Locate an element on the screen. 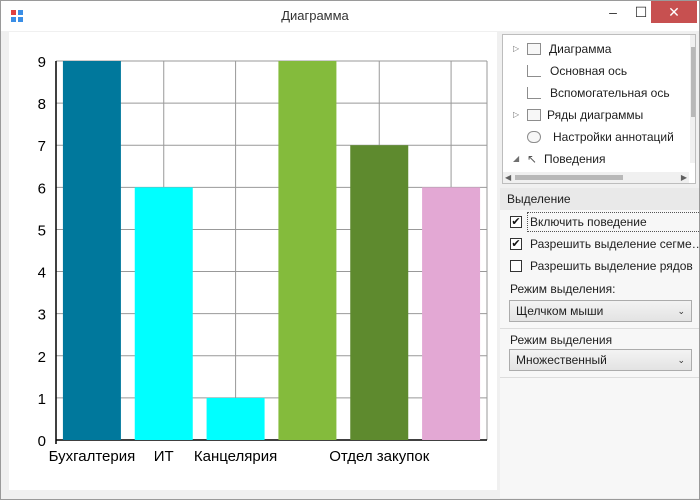 Image resolution: width=700 pixels, height=500 pixels. chart-settings-icon is located at coordinates (534, 49).